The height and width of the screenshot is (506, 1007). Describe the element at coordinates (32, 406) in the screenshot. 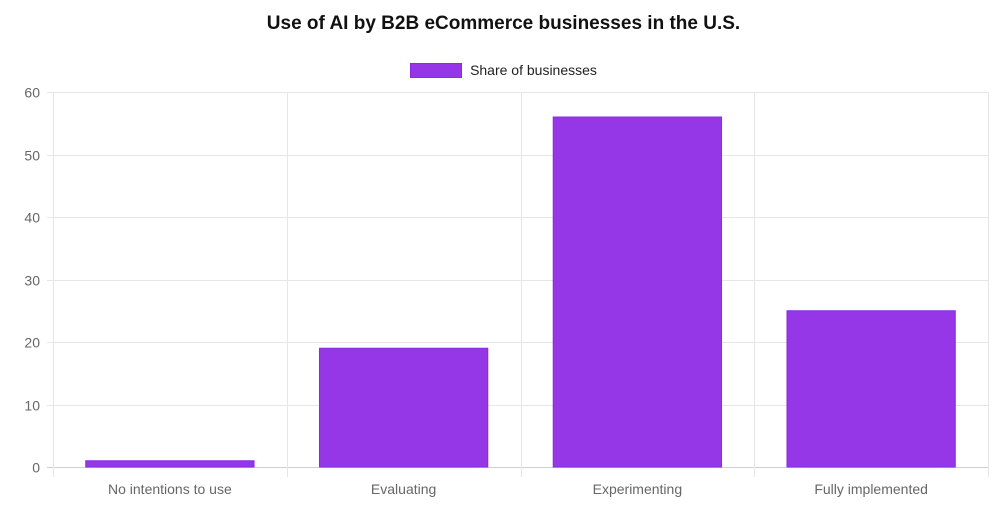

I see `y-tick-label: 10` at that location.